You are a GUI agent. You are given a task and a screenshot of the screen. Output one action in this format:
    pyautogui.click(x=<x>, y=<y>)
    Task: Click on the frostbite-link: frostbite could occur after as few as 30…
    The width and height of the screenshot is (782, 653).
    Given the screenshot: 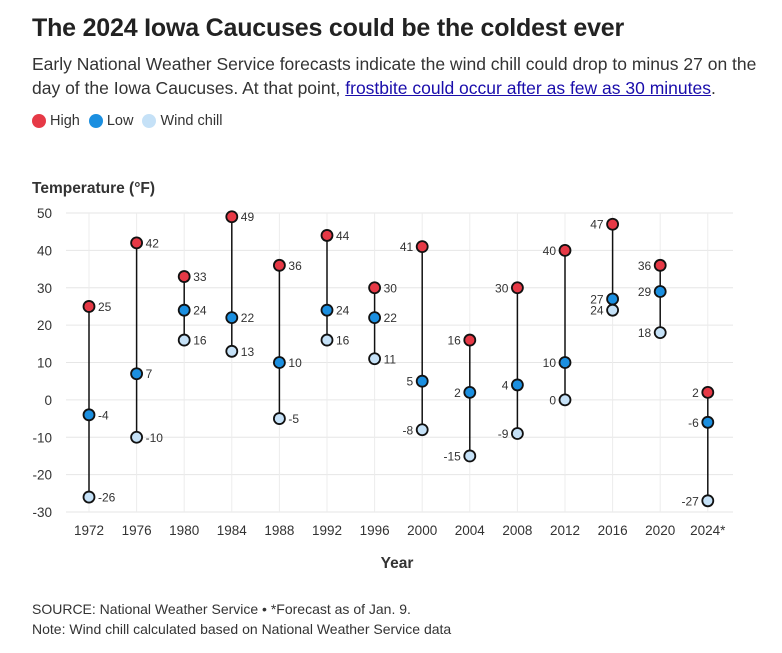 What is the action you would take?
    pyautogui.click(x=528, y=88)
    